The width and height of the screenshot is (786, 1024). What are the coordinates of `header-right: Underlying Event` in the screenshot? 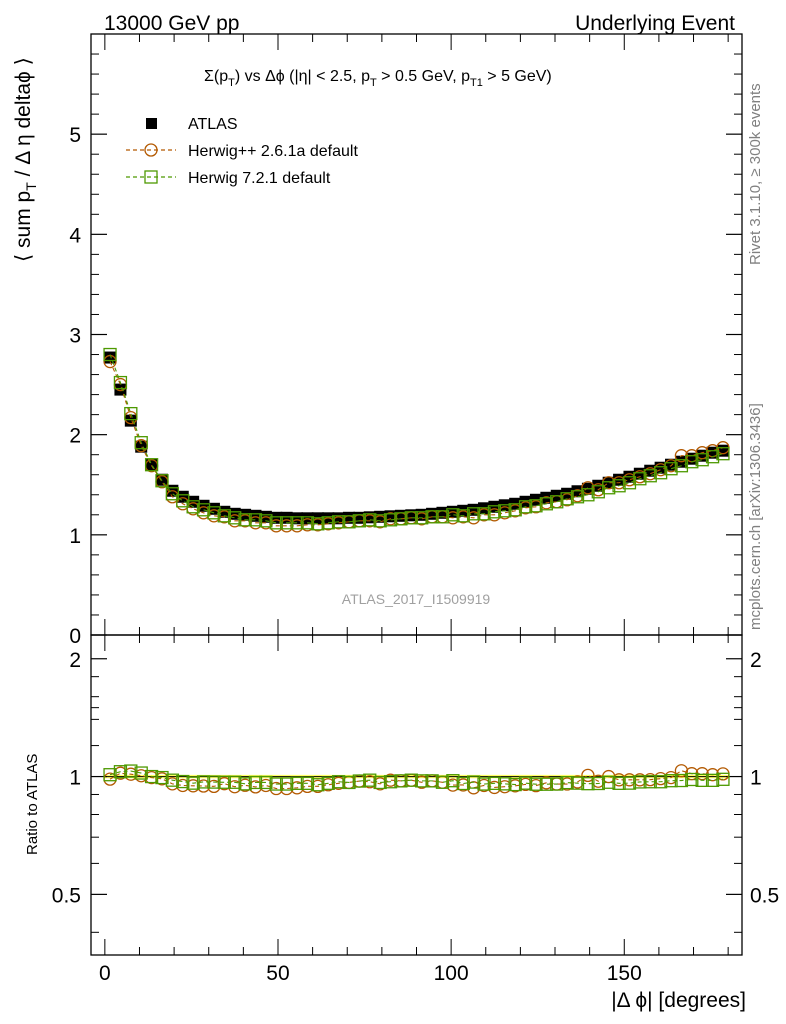 It's located at (655, 23).